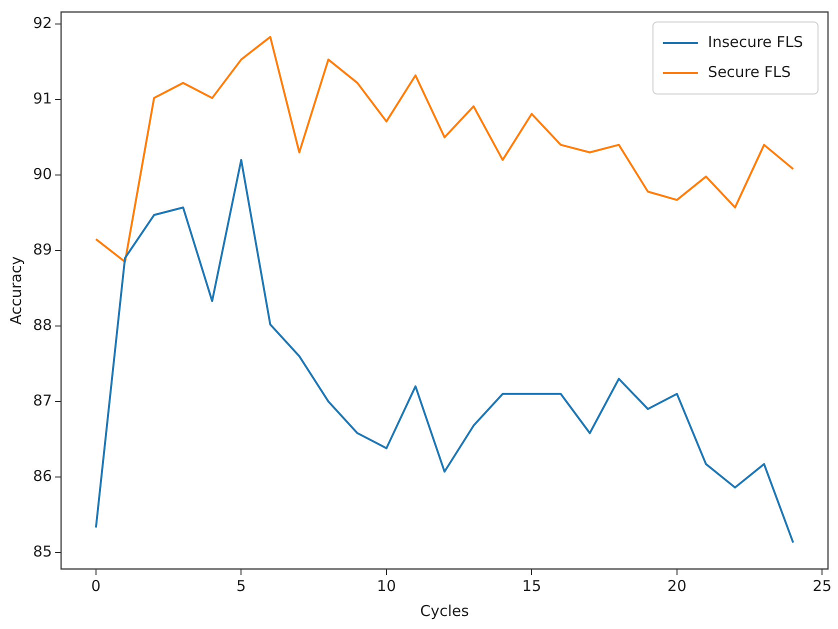 The image size is (838, 629). I want to click on y-tick-label: 88, so click(42, 325).